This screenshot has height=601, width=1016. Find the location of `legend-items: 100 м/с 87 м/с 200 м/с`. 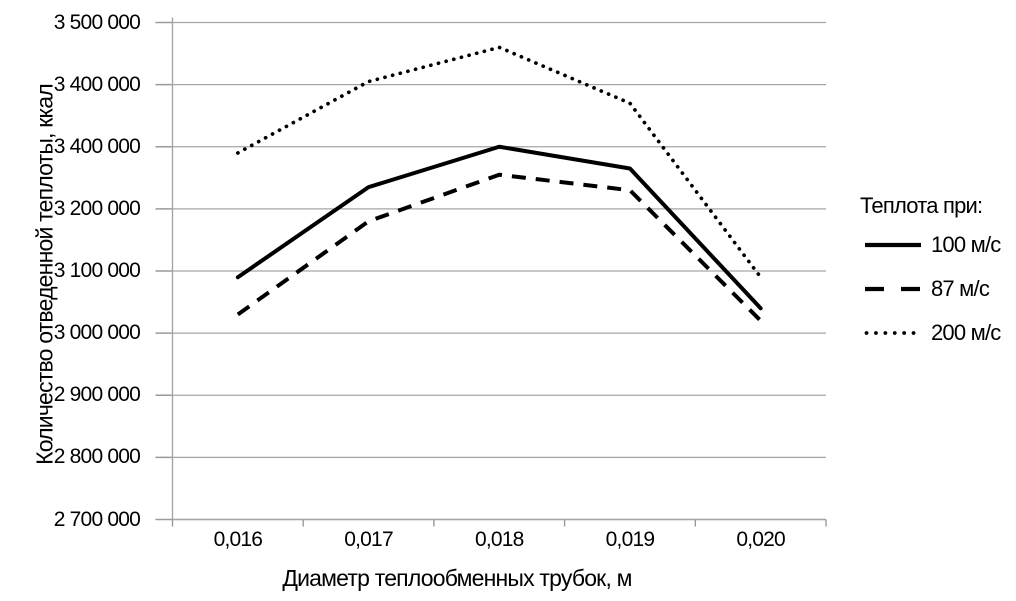

legend-items: 100 м/с 87 м/с 200 м/с is located at coordinates (935, 288).